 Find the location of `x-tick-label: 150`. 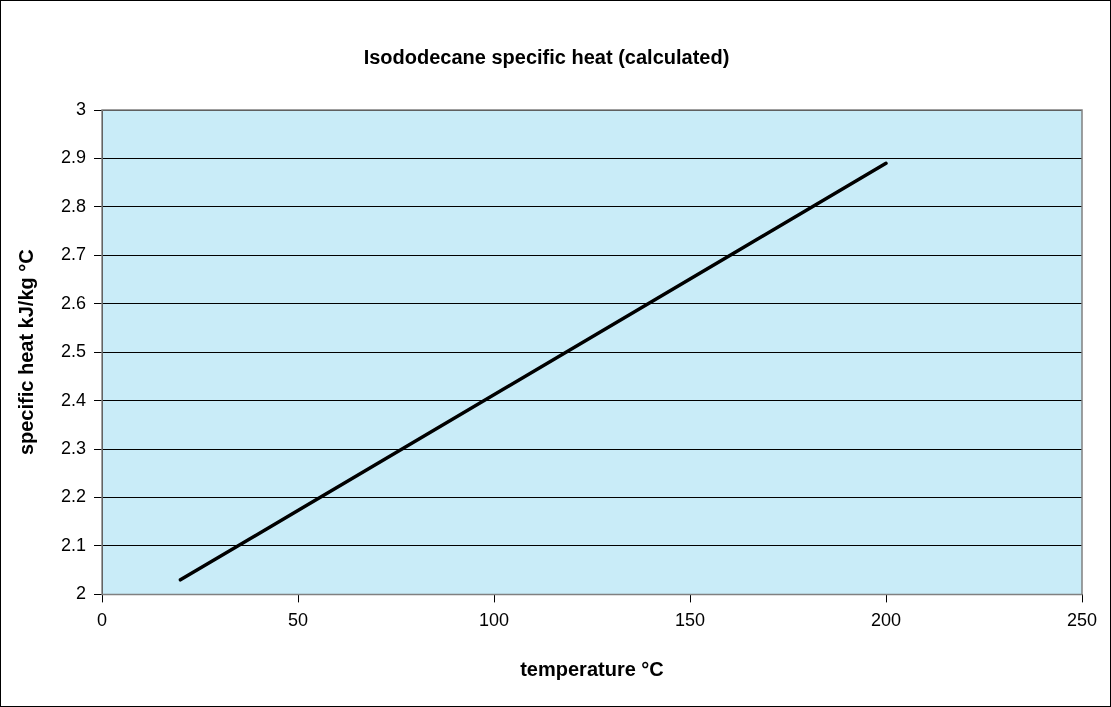

x-tick-label: 150 is located at coordinates (690, 620).